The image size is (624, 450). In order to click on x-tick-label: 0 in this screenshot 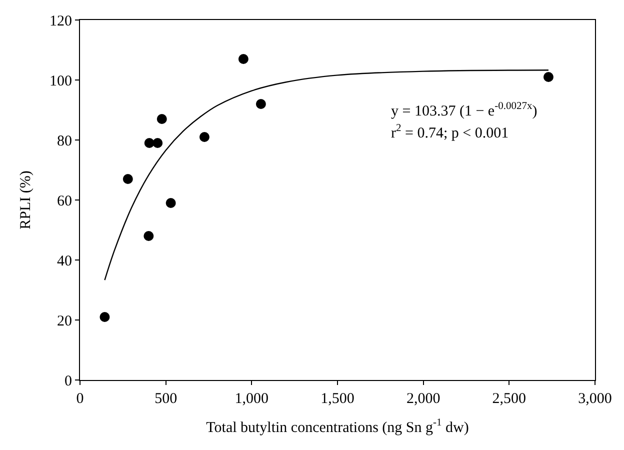, I will do `click(80, 399)`.